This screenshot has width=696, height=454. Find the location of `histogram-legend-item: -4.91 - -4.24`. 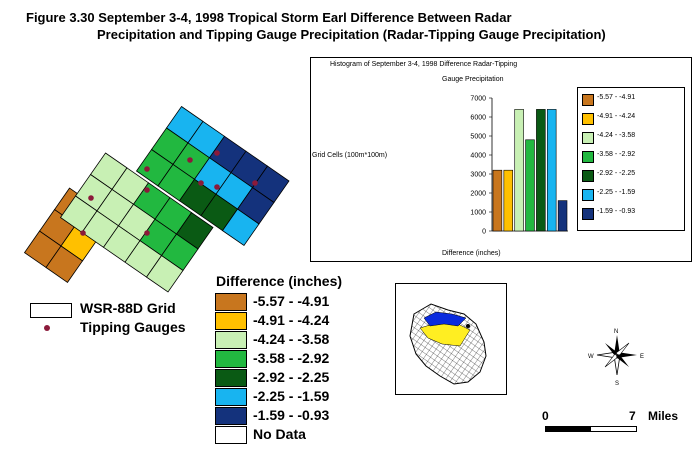

histogram-legend-item: -4.91 - -4.24 is located at coordinates (632, 119).